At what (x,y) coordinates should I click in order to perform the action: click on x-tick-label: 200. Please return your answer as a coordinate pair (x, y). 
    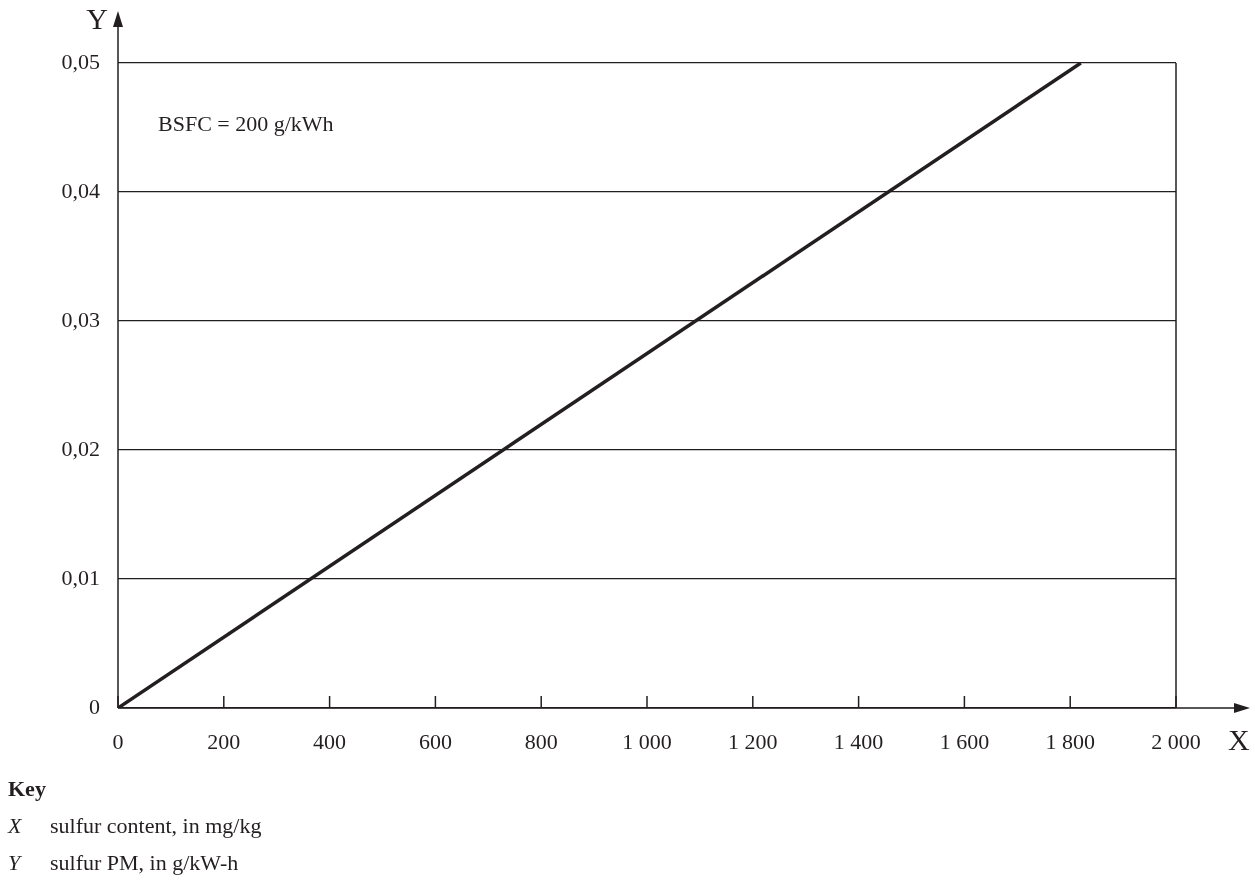
    Looking at the image, I should click on (224, 741).